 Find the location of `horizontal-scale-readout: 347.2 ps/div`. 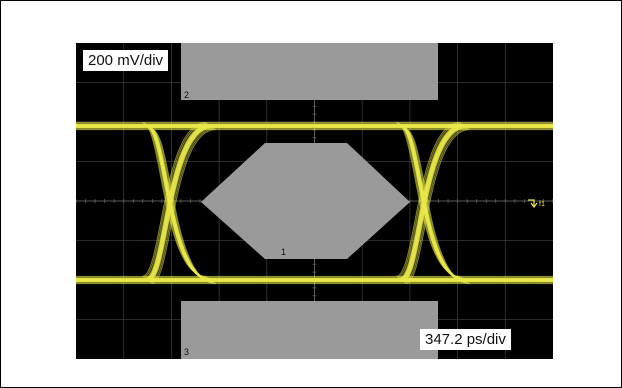

horizontal-scale-readout: 347.2 ps/div is located at coordinates (465, 339).